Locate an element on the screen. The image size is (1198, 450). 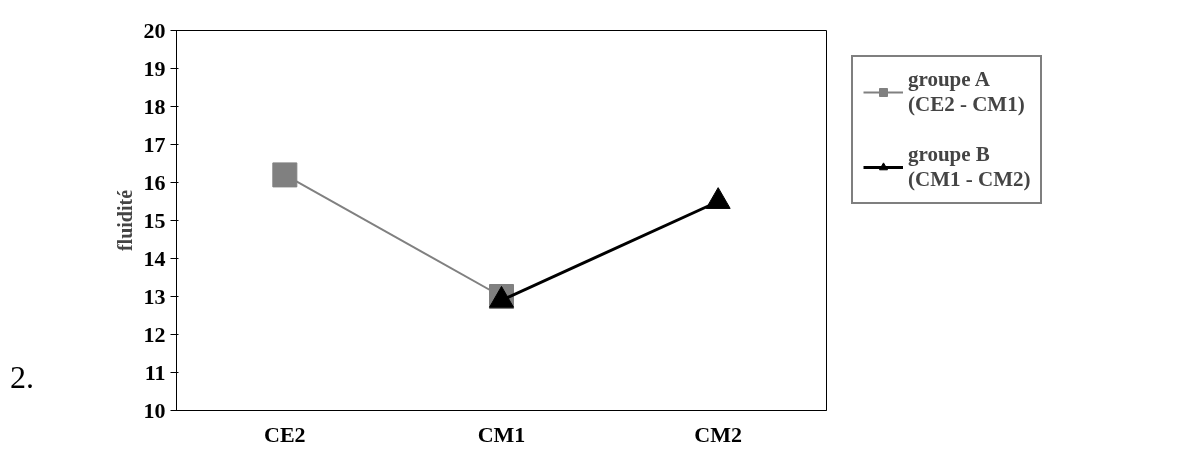
y-tick-label: 12 is located at coordinates (154, 334).